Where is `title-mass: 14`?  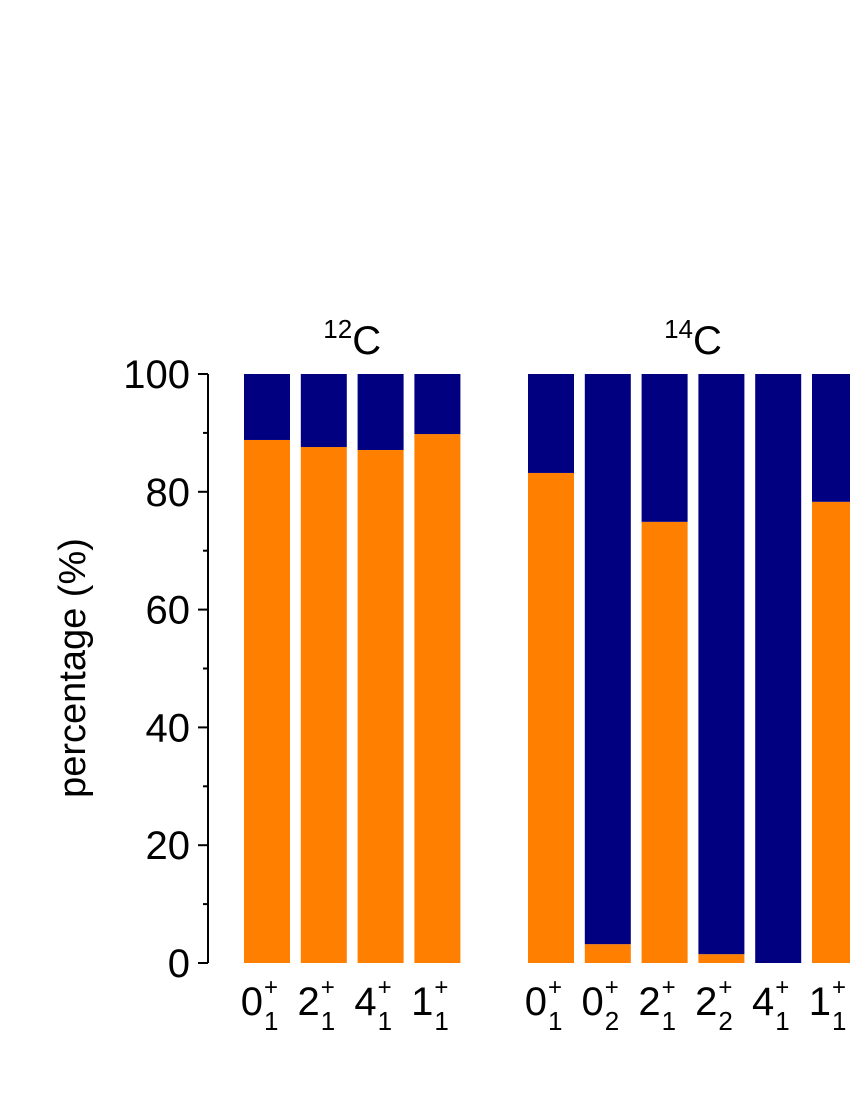
title-mass: 14 is located at coordinates (678, 329).